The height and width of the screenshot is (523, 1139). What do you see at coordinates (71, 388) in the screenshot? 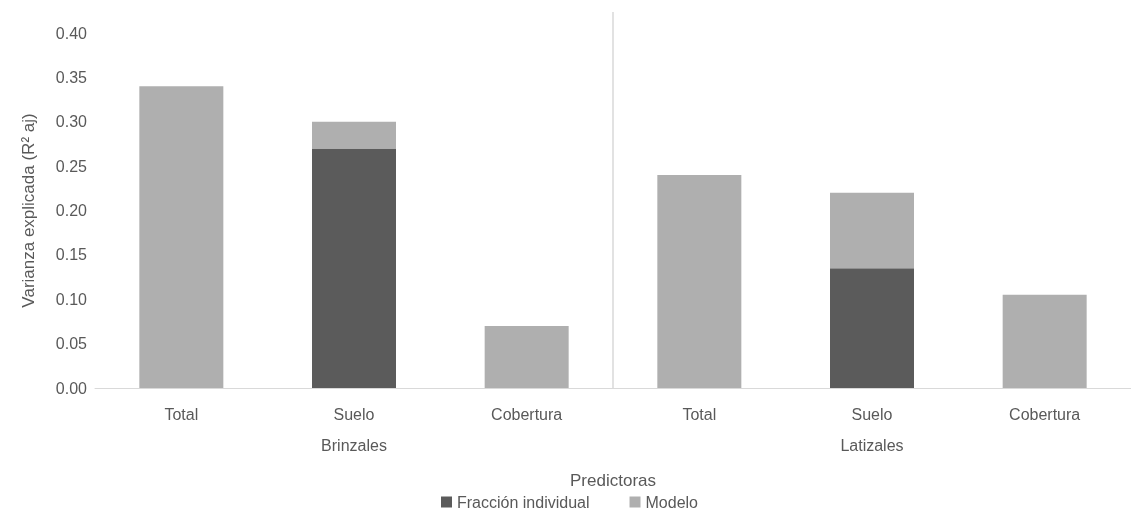
I see `y-tick-label: 0.00` at bounding box center [71, 388].